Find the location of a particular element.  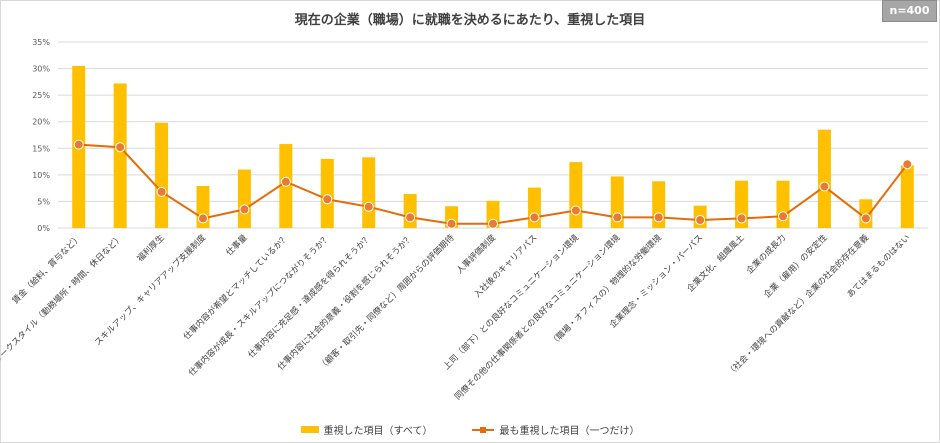

sample-size-badge: n=400 is located at coordinates (909, 11).